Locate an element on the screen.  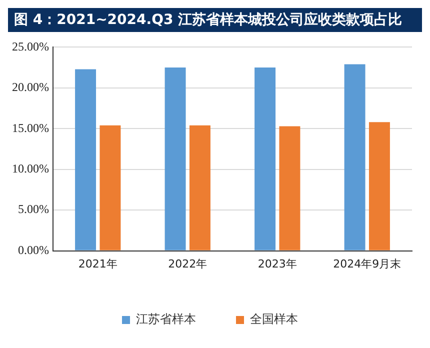
y-tick-label: 10.00% is located at coordinates (30, 169).